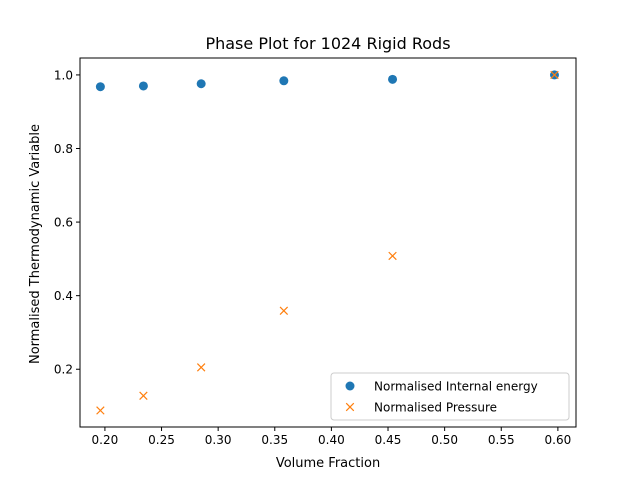  Describe the element at coordinates (274, 440) in the screenshot. I see `x-tick-label: 0.35` at that location.